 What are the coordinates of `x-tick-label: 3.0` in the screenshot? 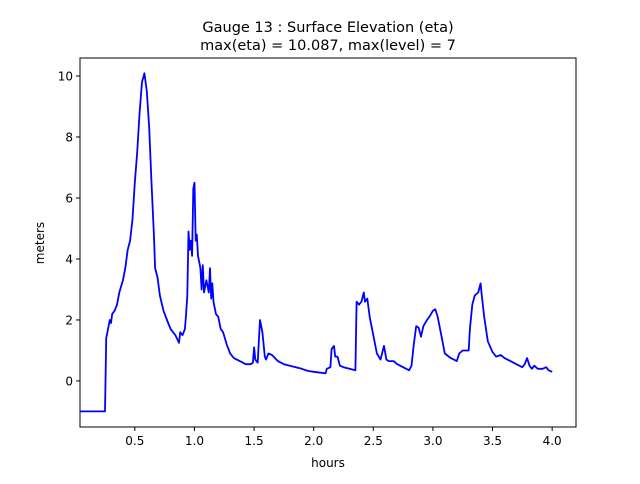 It's located at (432, 441).